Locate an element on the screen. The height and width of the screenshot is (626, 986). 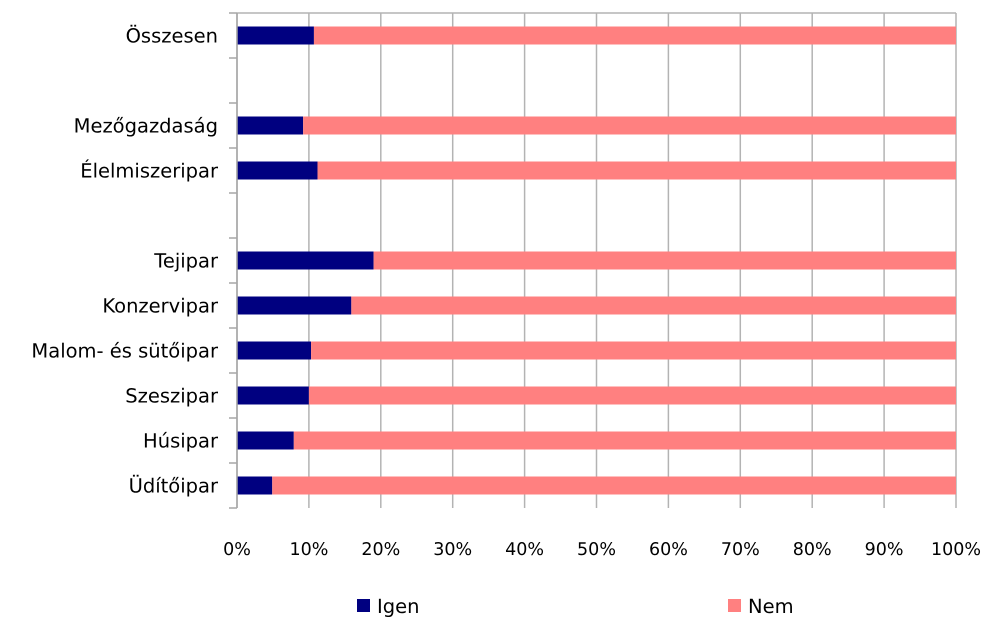
x-tick-label: 10% is located at coordinates (308, 550).